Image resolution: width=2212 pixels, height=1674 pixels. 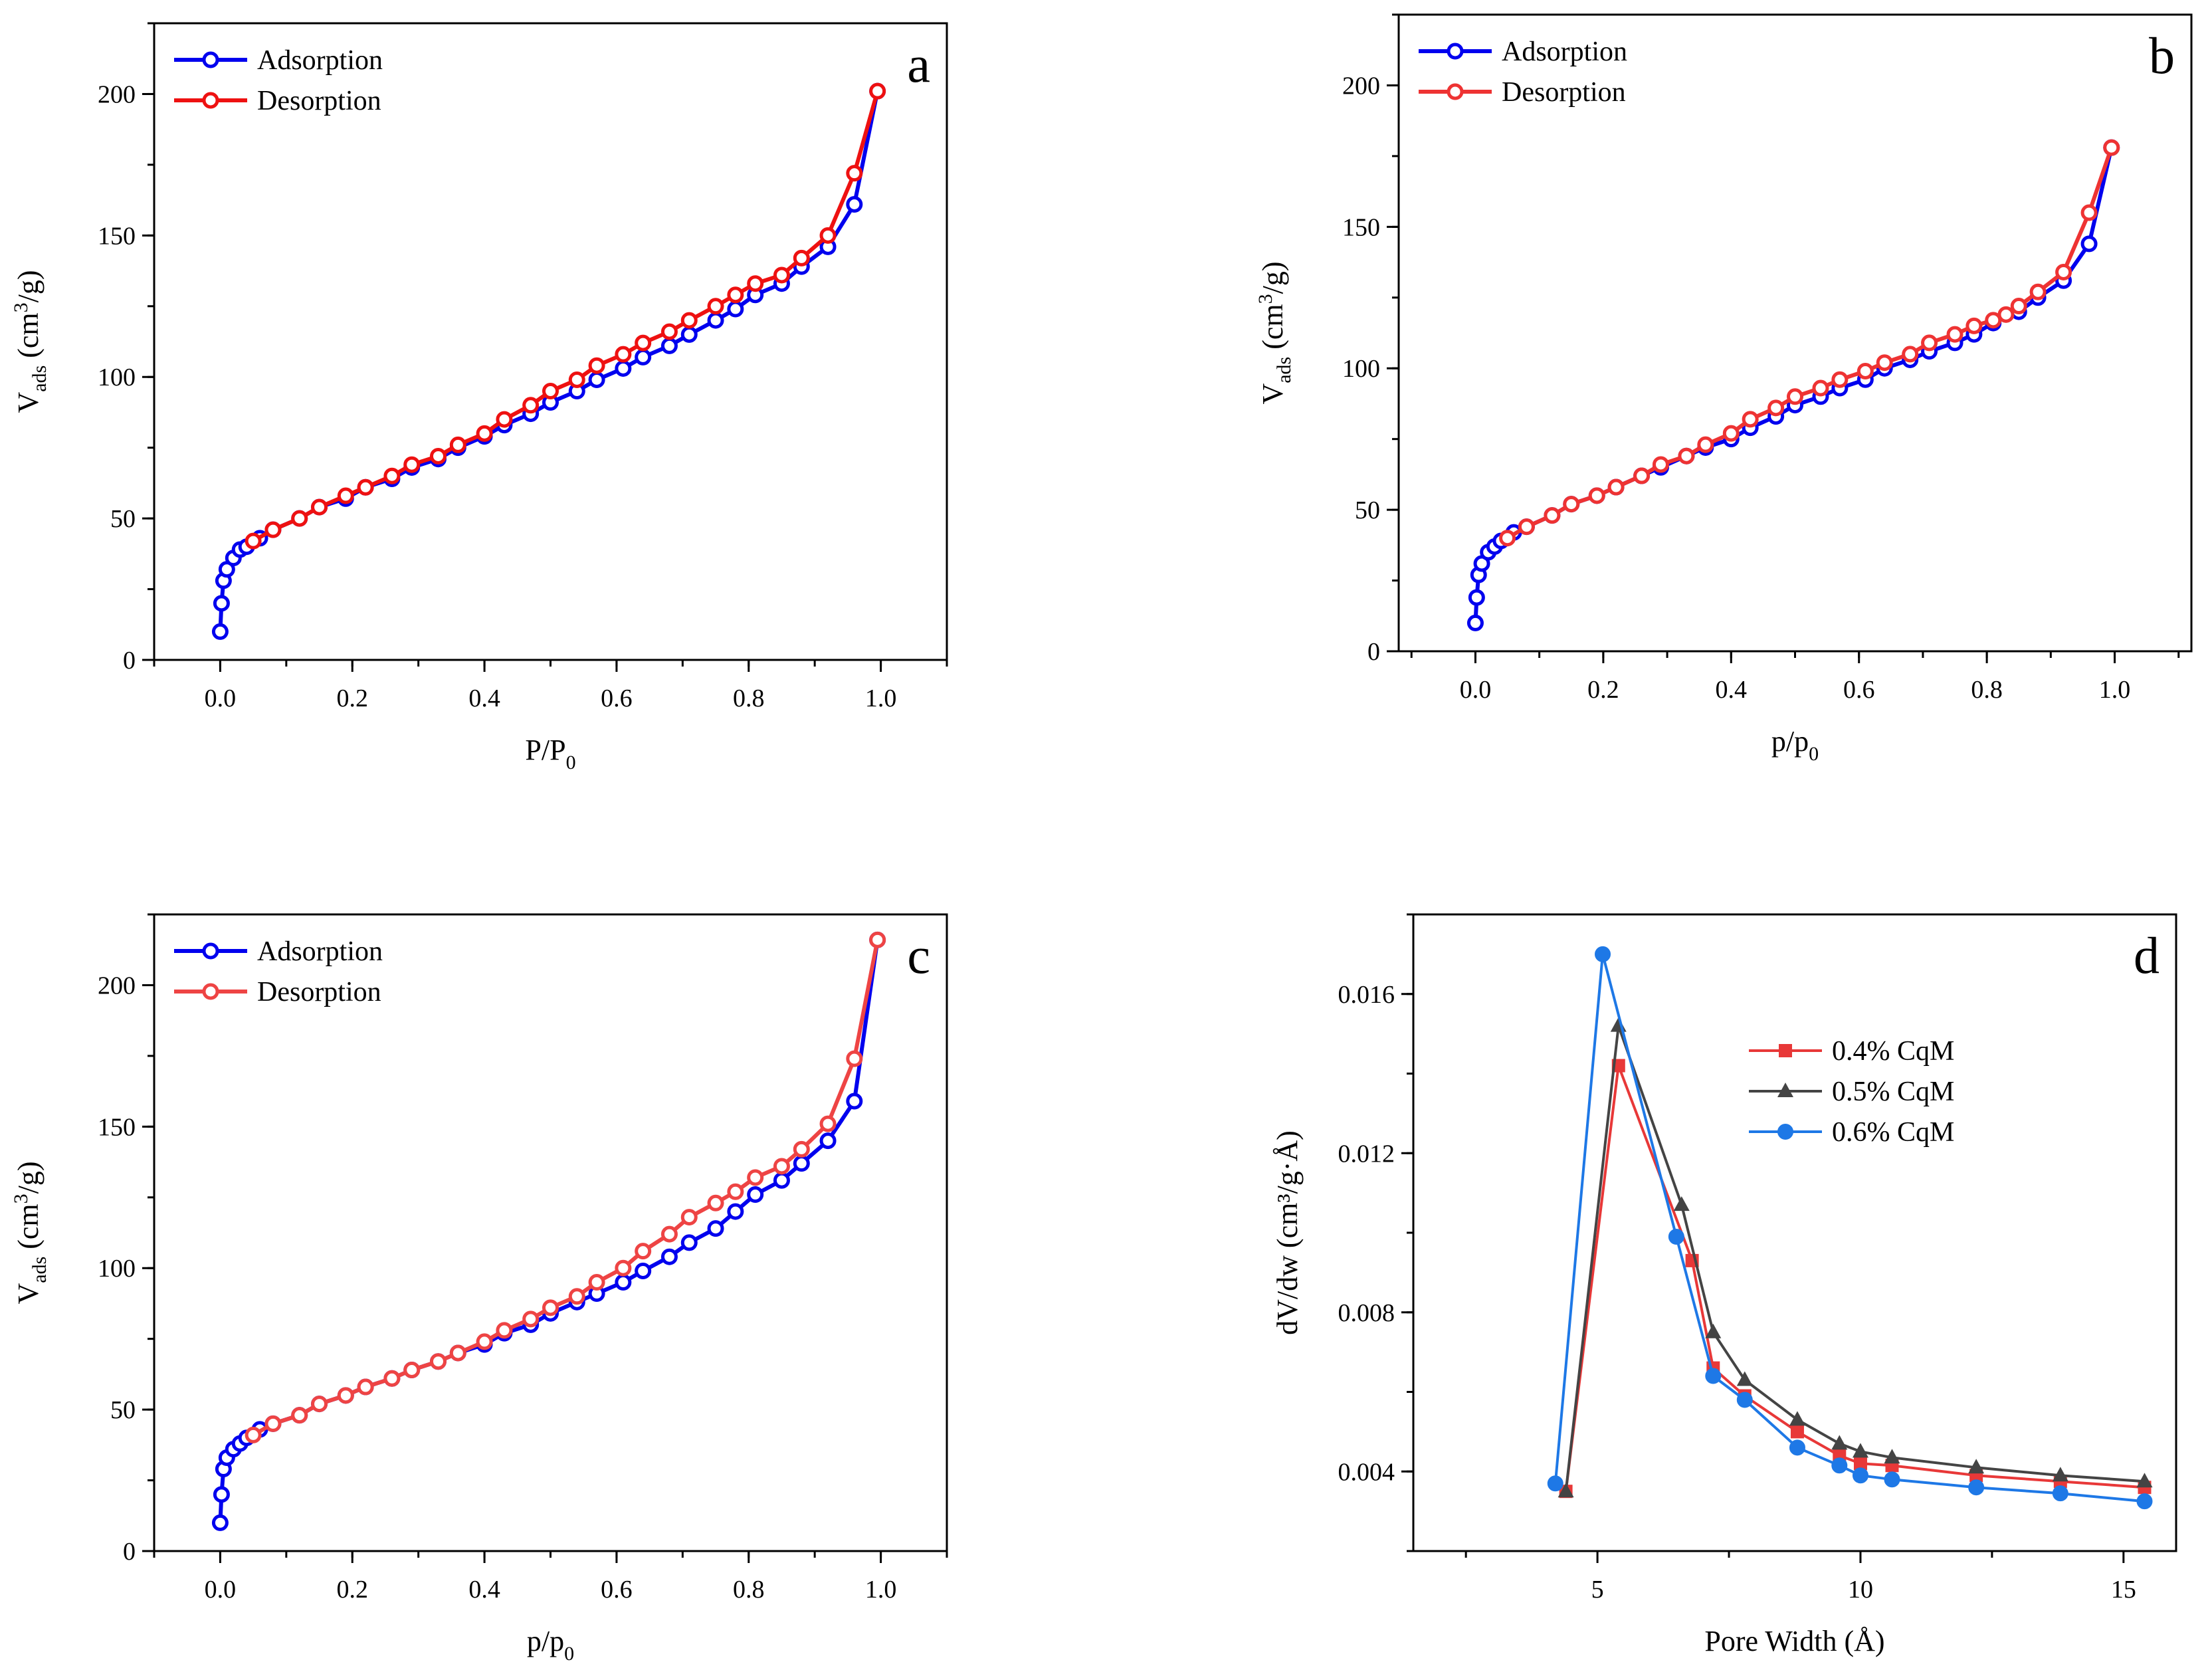 What do you see at coordinates (1861, 1590) in the screenshot?
I see `x-tick-label: 10` at bounding box center [1861, 1590].